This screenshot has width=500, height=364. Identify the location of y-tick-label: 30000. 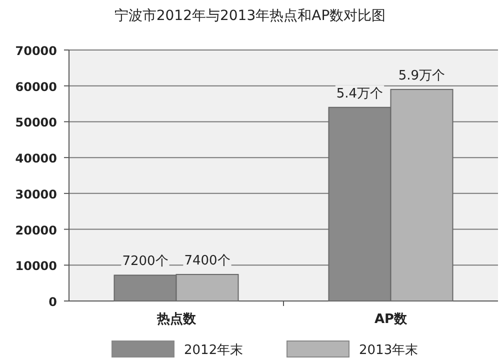
(36, 194).